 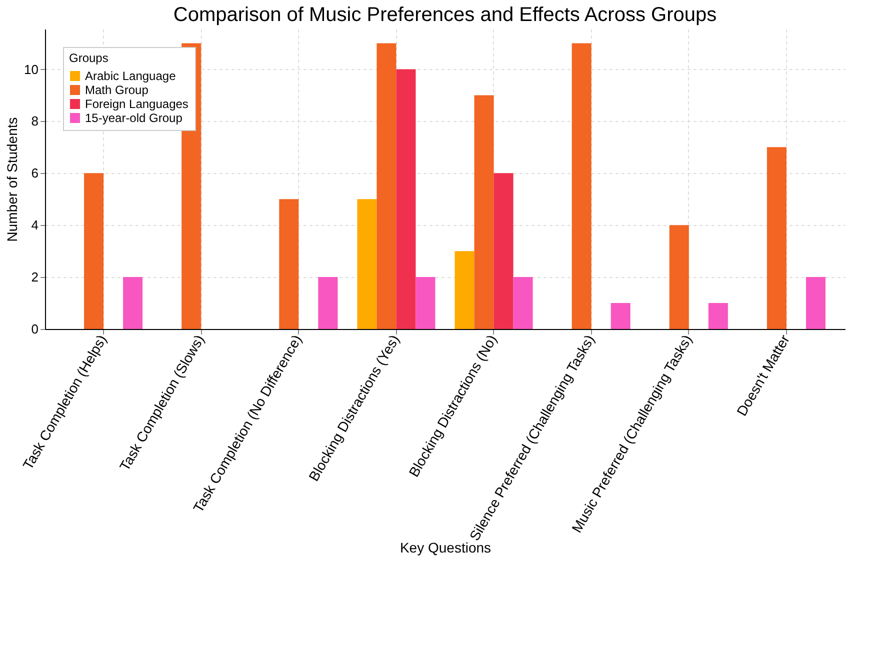 What do you see at coordinates (34, 173) in the screenshot?
I see `y-tick-label: 6` at bounding box center [34, 173].